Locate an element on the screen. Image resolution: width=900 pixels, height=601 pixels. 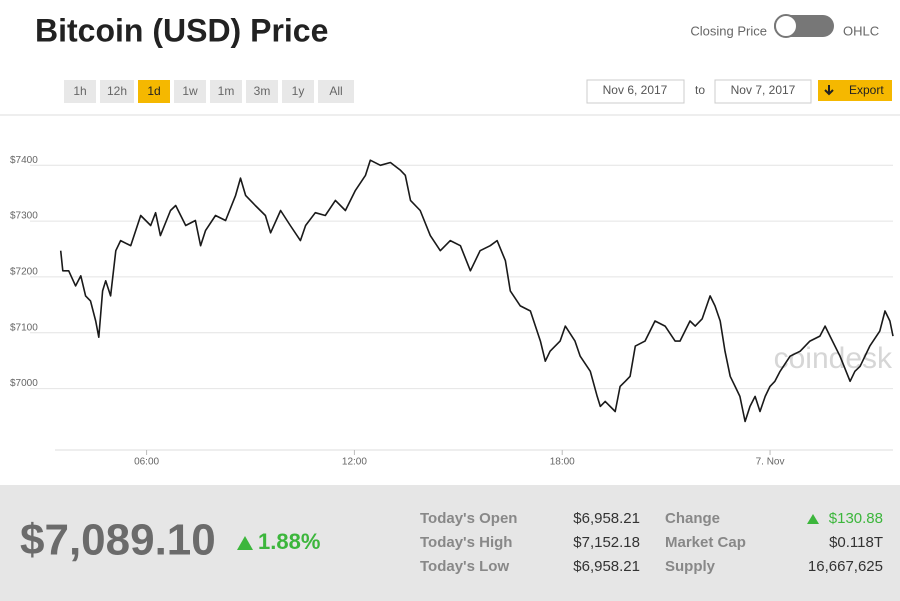
stat-label: Today's High is located at coordinates (466, 542).